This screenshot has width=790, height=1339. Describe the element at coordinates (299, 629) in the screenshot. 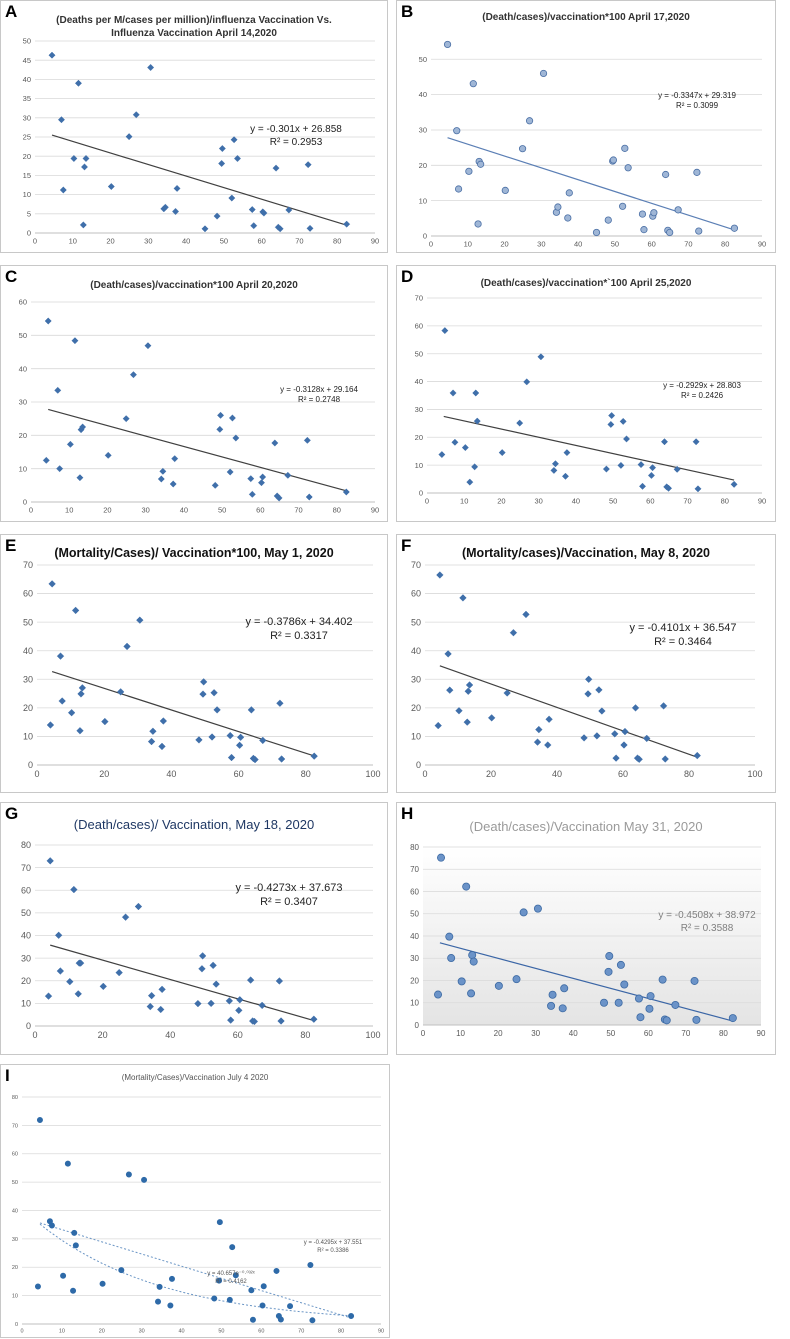

I see `trendline-equation-e: y = -0.3786x + 34.402 R² = 0.3317` at that location.